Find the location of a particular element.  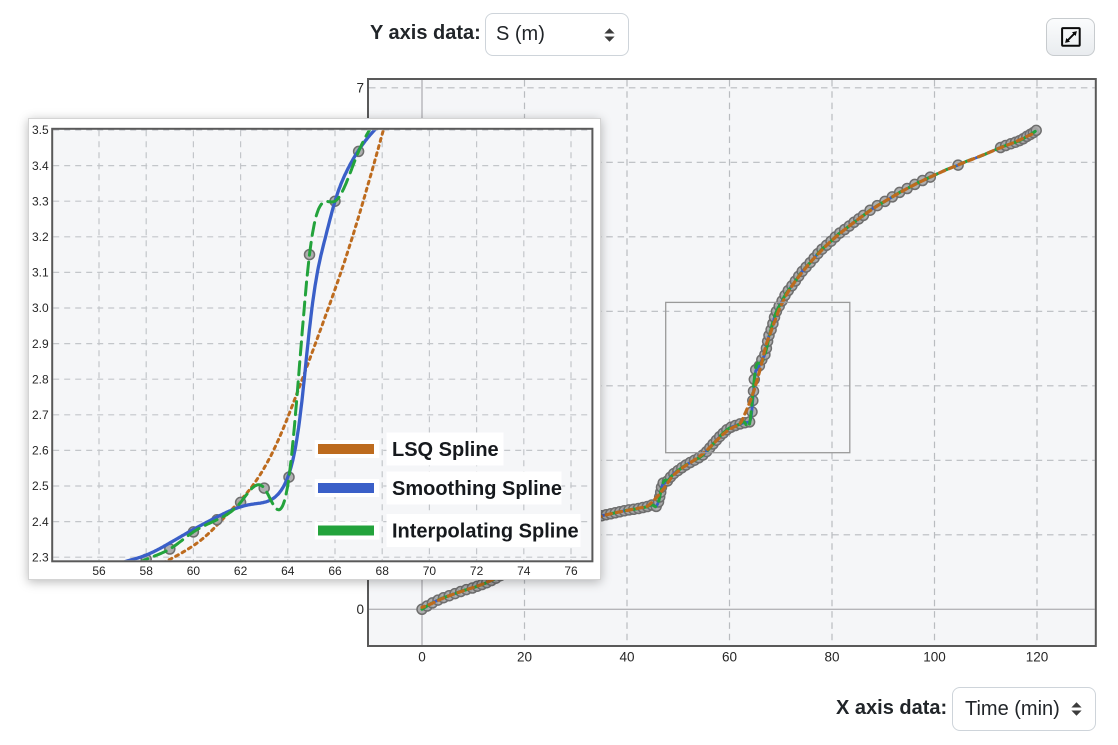

svg-text: 120 is located at coordinates (1037, 657).